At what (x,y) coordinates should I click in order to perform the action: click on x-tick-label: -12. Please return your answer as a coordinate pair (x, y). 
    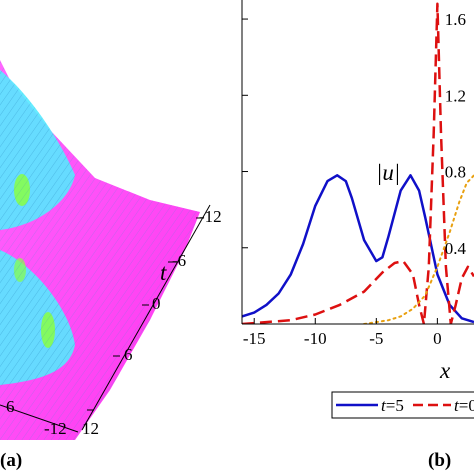
    Looking at the image, I should click on (55, 428).